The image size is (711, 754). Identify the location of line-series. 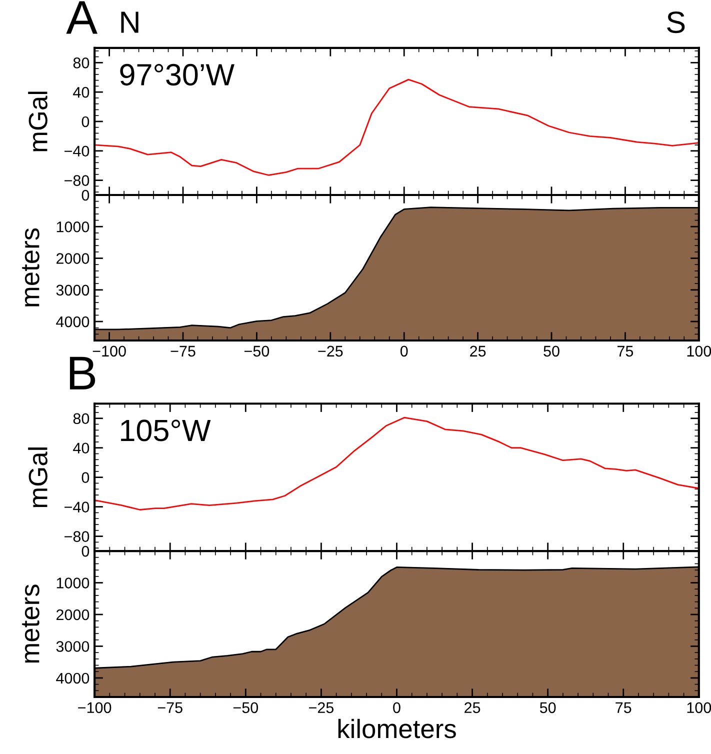
(396, 463).